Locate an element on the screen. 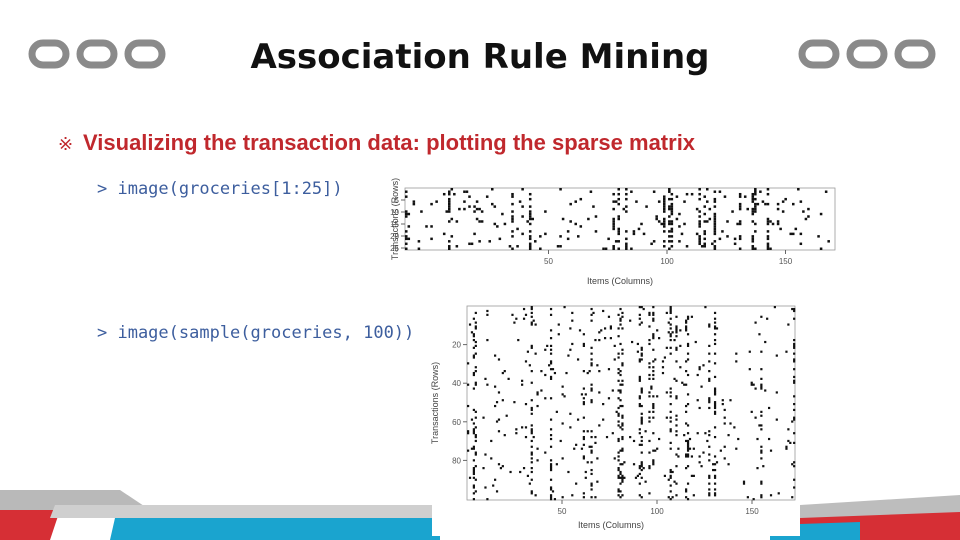  y-tick-label: 15 is located at coordinates (394, 224).